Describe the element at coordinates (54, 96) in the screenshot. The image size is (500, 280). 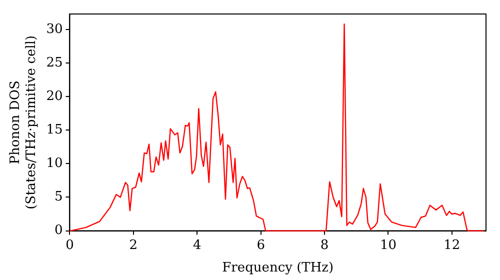
I see `y-tick-label: 20` at that location.